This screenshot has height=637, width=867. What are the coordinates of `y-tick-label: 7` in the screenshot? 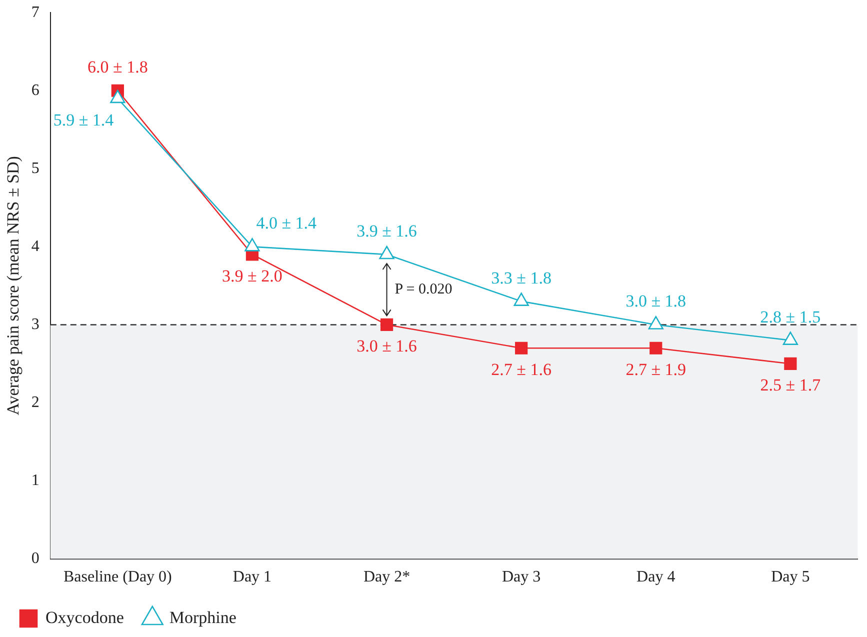 It's located at (35, 12).